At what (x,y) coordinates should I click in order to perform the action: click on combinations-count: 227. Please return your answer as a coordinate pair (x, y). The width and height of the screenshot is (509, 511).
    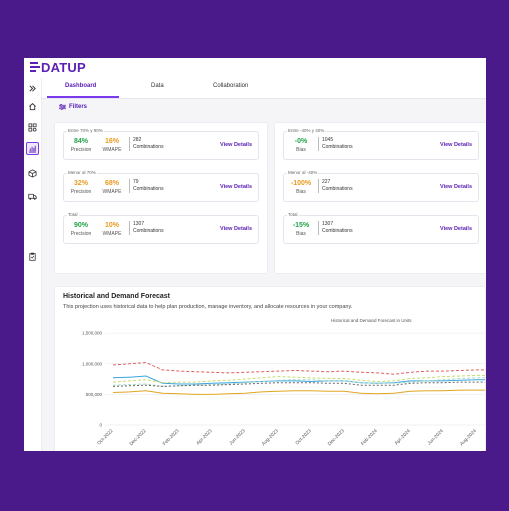
    Looking at the image, I should click on (326, 182).